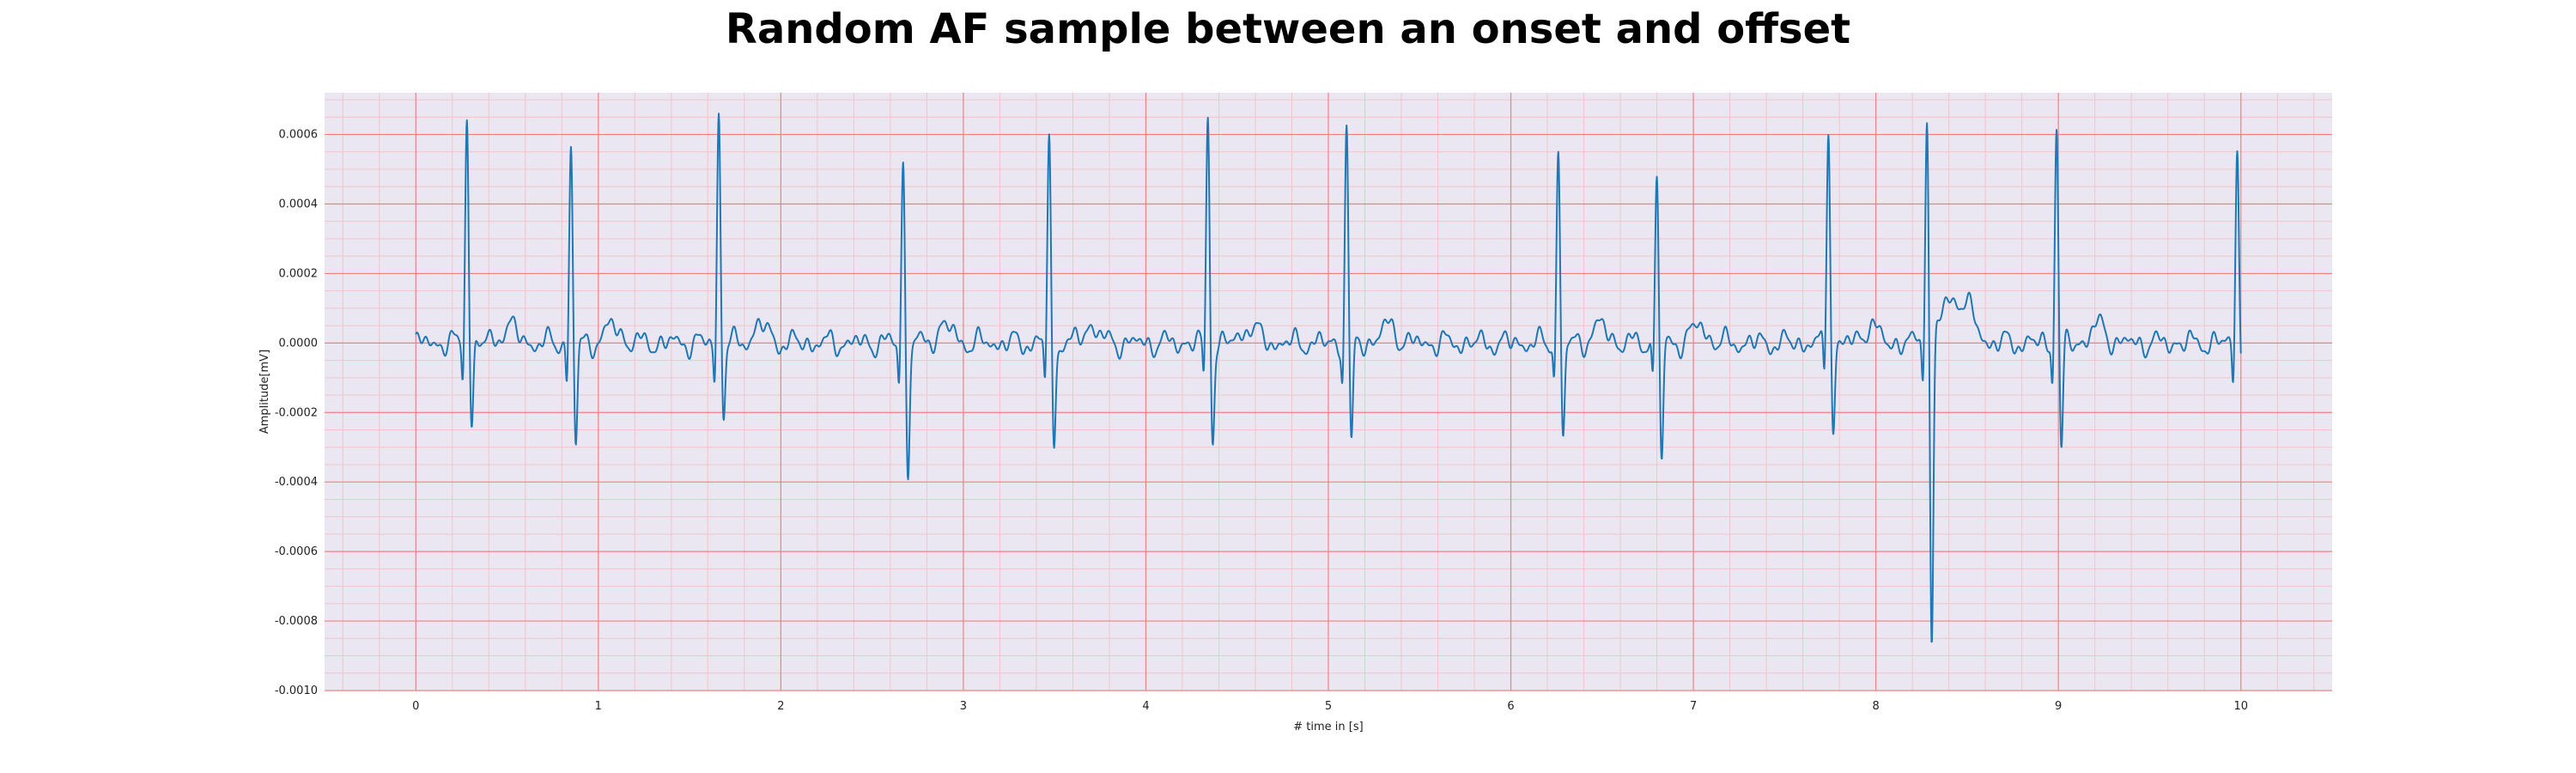  What do you see at coordinates (299, 204) in the screenshot?
I see `y-tick-label: 0.0004` at bounding box center [299, 204].